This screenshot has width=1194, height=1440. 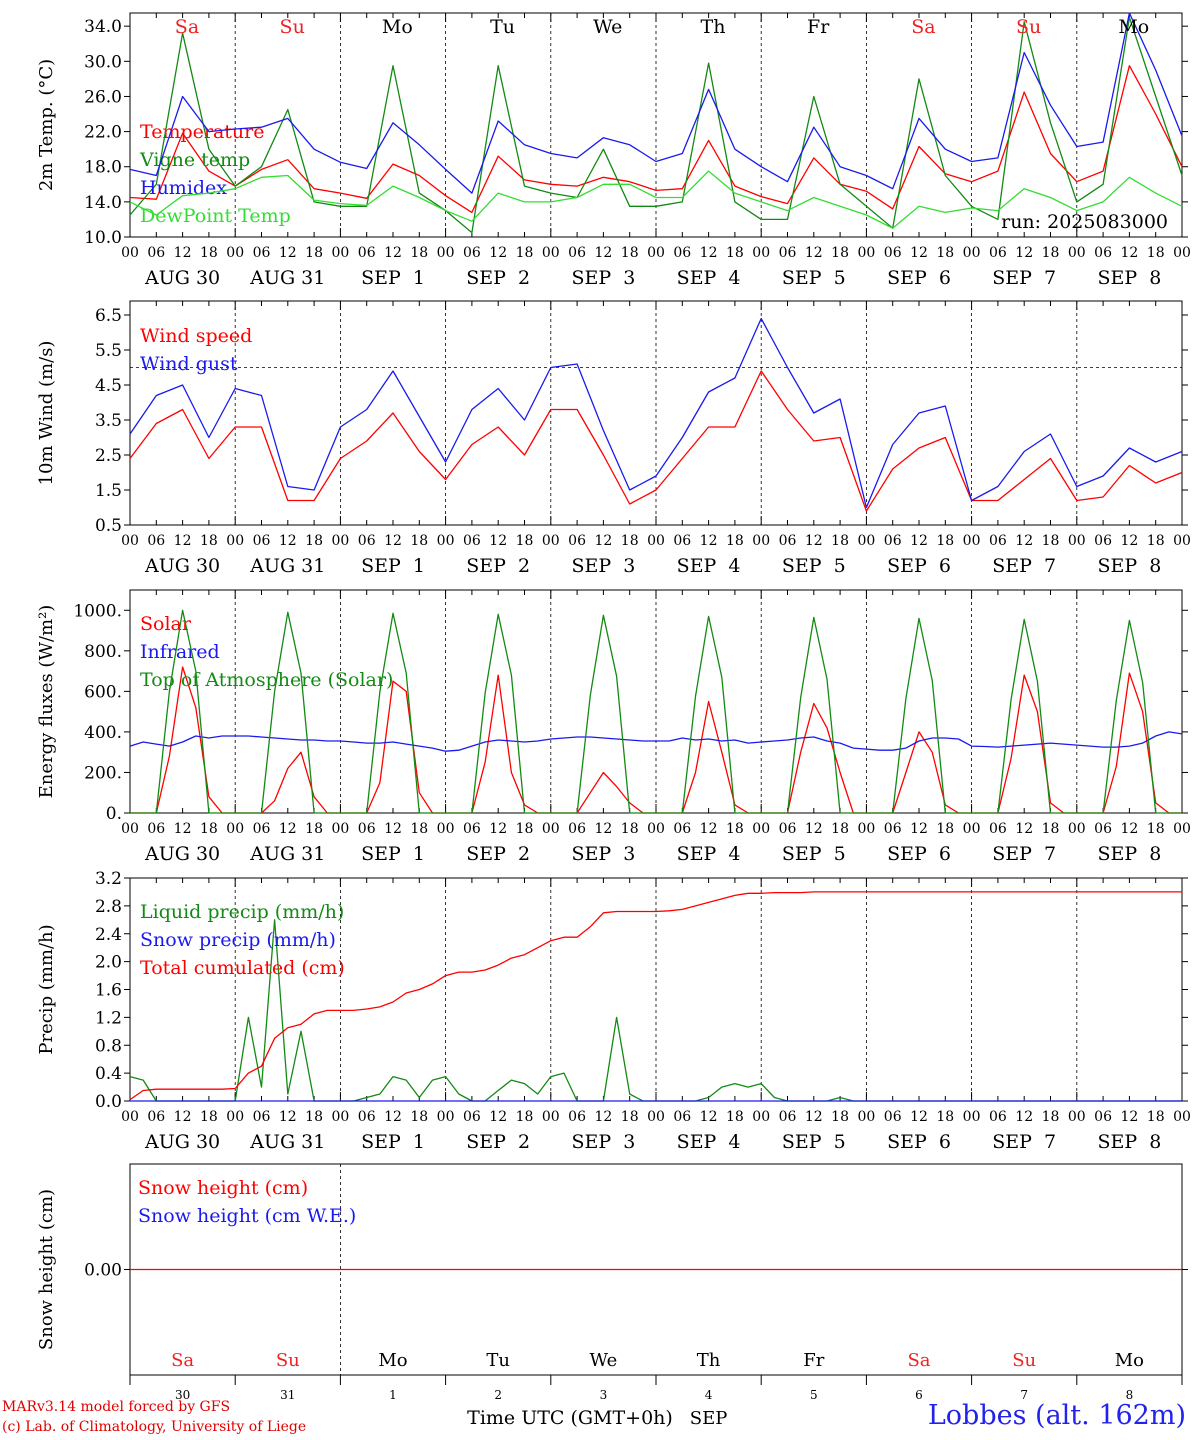 What do you see at coordinates (919, 1395) in the screenshot?
I see `day-number: 6` at bounding box center [919, 1395].